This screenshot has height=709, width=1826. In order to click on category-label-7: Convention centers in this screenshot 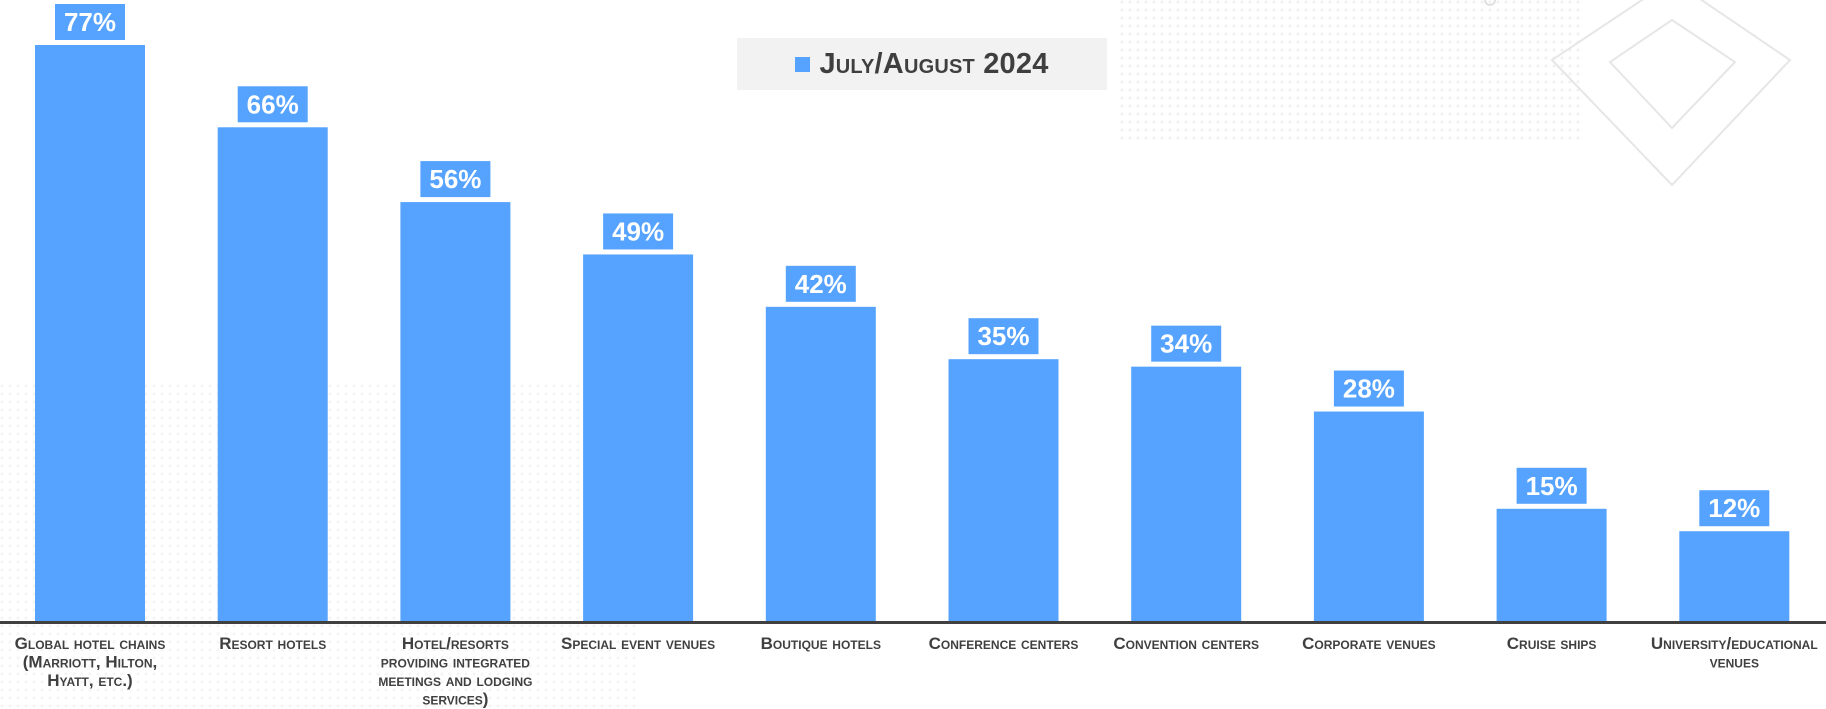, I will do `click(1186, 643)`.